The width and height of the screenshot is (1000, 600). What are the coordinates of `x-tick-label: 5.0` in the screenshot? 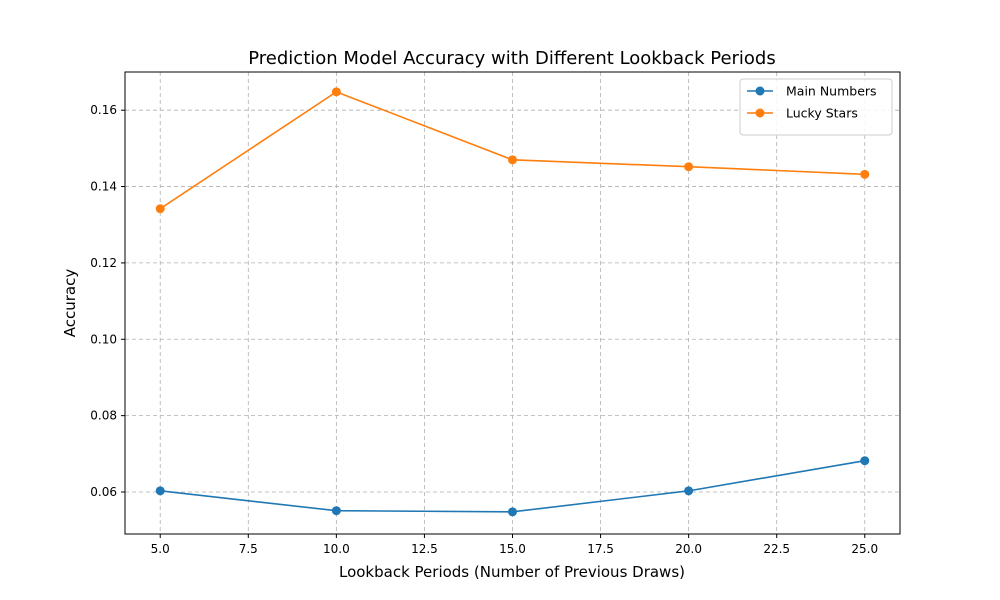 It's located at (160, 549).